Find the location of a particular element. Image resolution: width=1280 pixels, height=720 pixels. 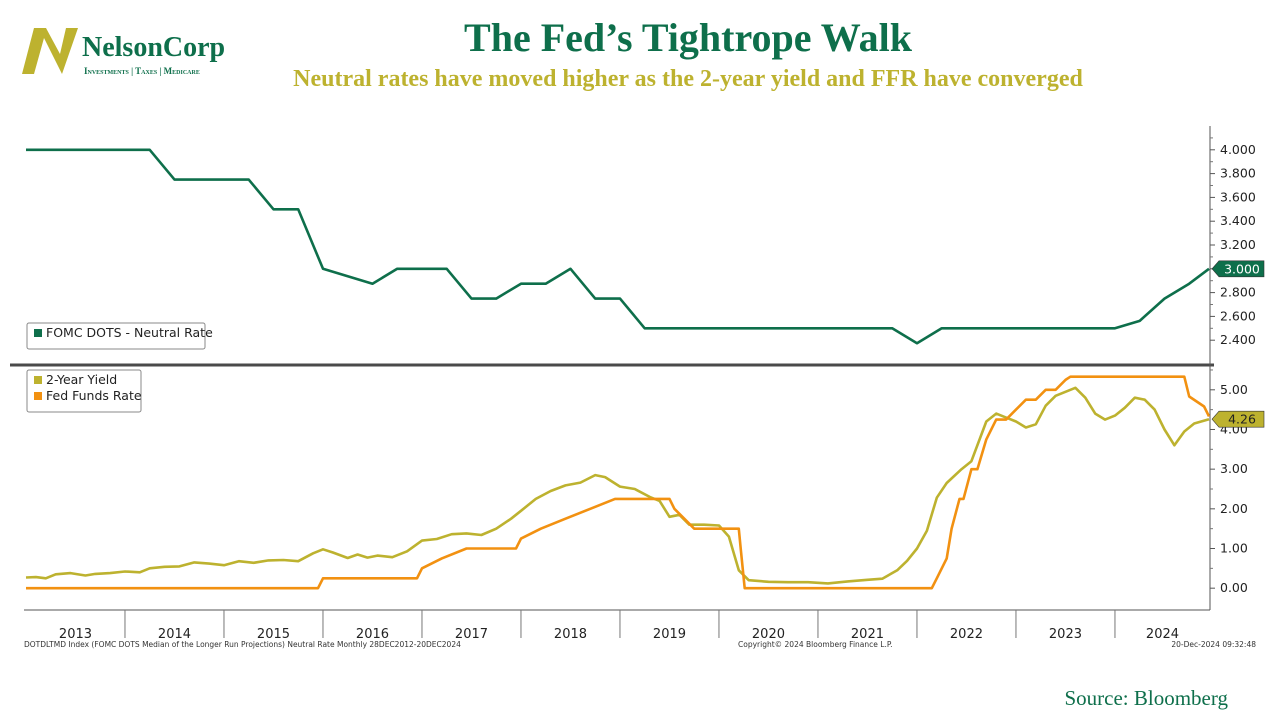

logo-name: NelsonCorp is located at coordinates (153, 47).